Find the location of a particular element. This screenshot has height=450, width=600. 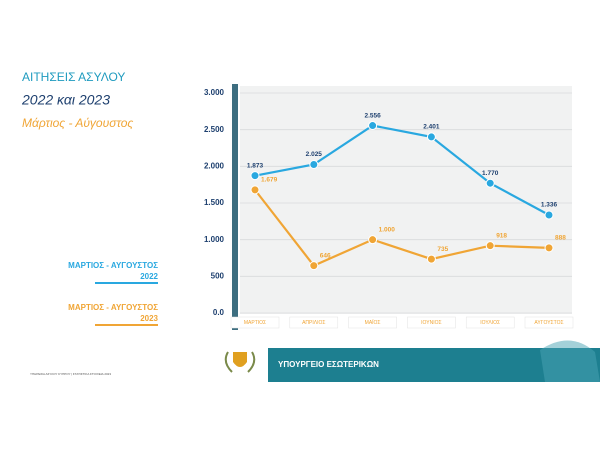

y-tick-label: 1.500 is located at coordinates (214, 202).